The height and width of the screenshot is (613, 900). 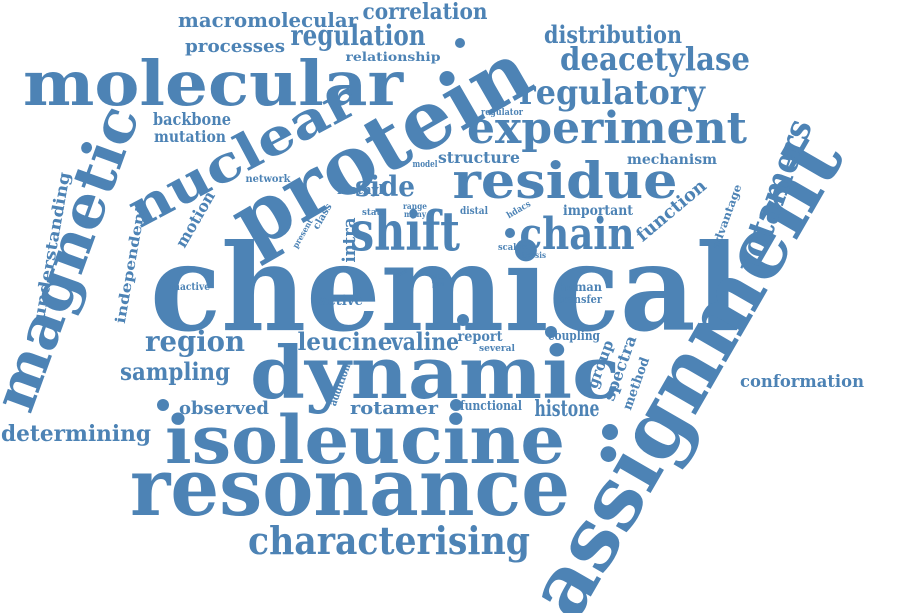 I want to click on word-backbone: backbone, so click(x=192, y=120).